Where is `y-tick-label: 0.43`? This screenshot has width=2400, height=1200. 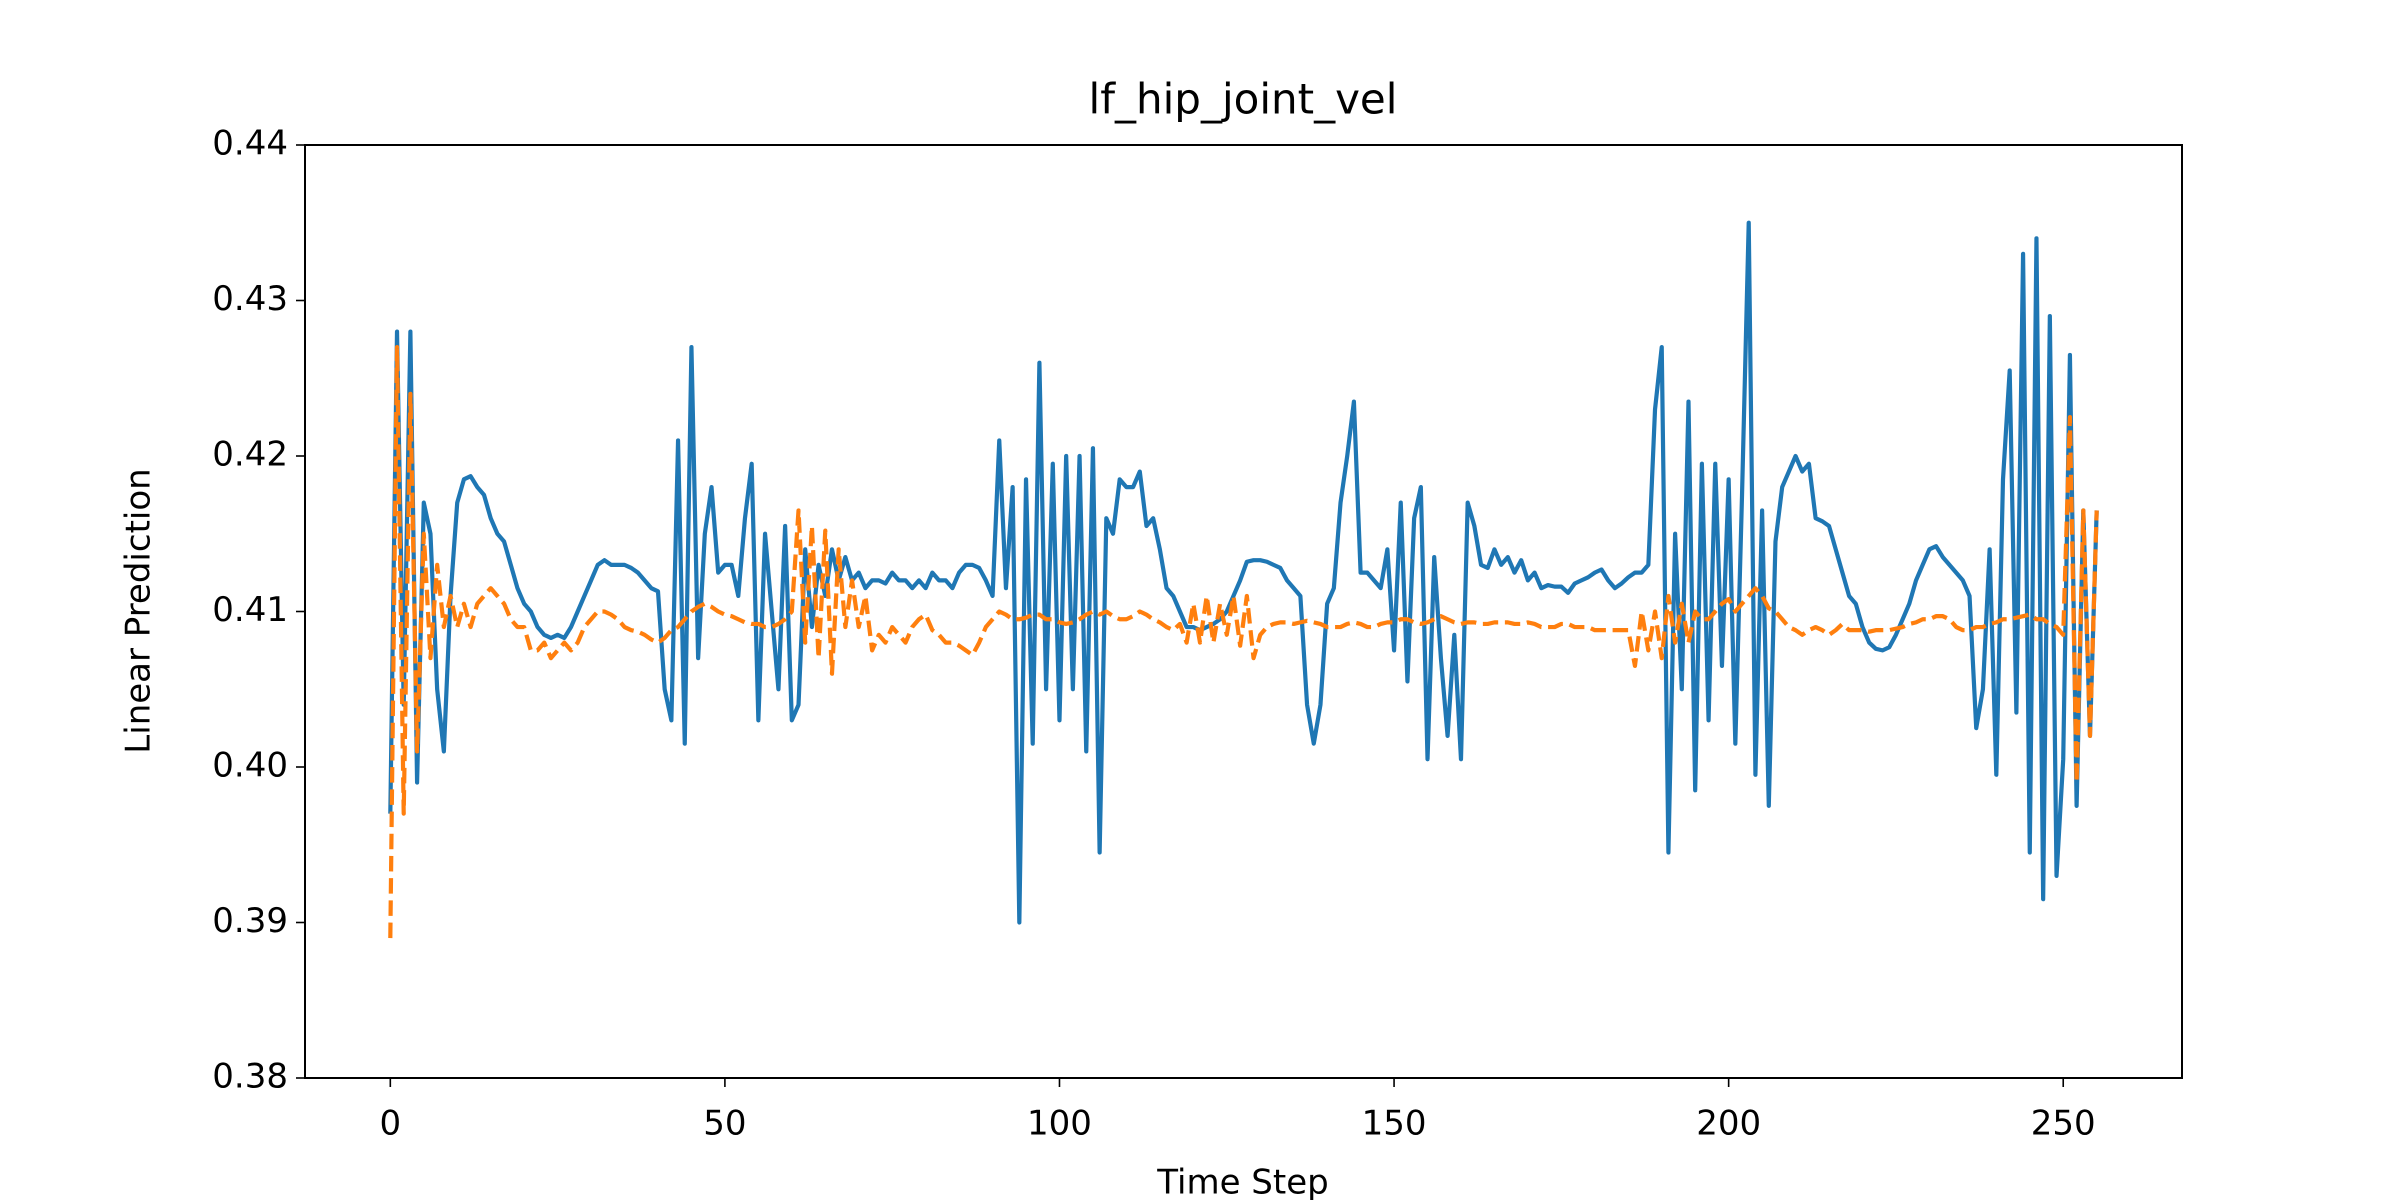
y-tick-label: 0.43 is located at coordinates (250, 299).